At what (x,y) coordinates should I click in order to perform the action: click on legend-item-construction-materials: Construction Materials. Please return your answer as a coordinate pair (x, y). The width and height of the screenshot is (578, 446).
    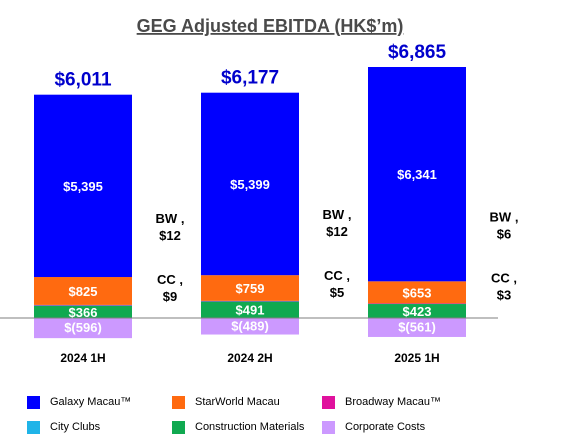
    Looking at the image, I should click on (238, 427).